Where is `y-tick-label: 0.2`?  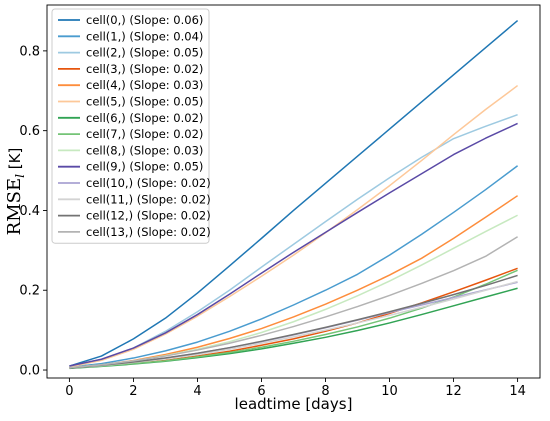
y-tick-label: 0.2 is located at coordinates (29, 291).